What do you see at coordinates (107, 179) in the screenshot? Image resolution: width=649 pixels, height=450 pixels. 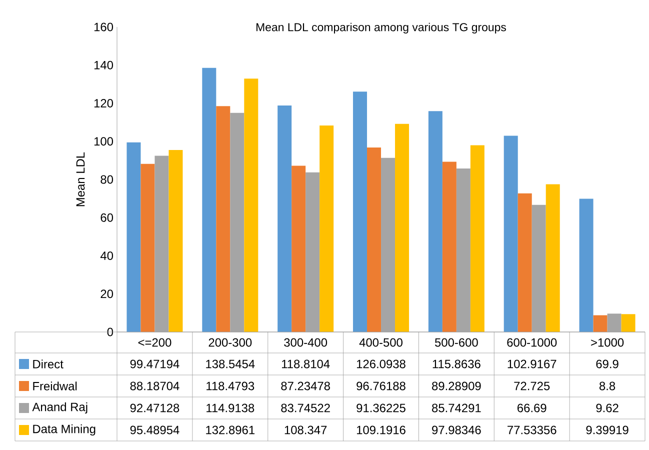 I see `y-tick-label: 80` at bounding box center [107, 179].